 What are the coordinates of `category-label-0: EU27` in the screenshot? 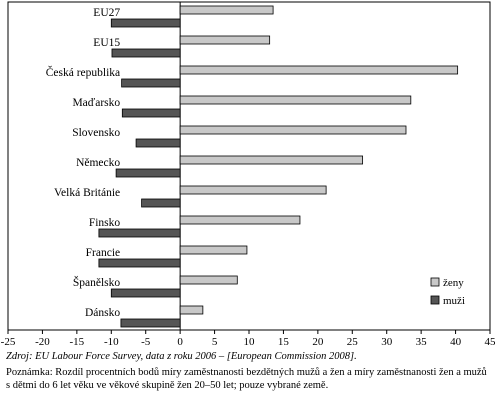 It's located at (106, 13).